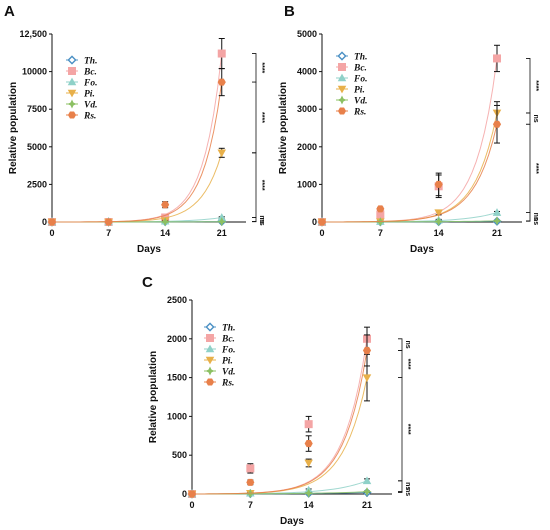  Describe the element at coordinates (314, 222) in the screenshot. I see `y-tick-label: 0` at that location.